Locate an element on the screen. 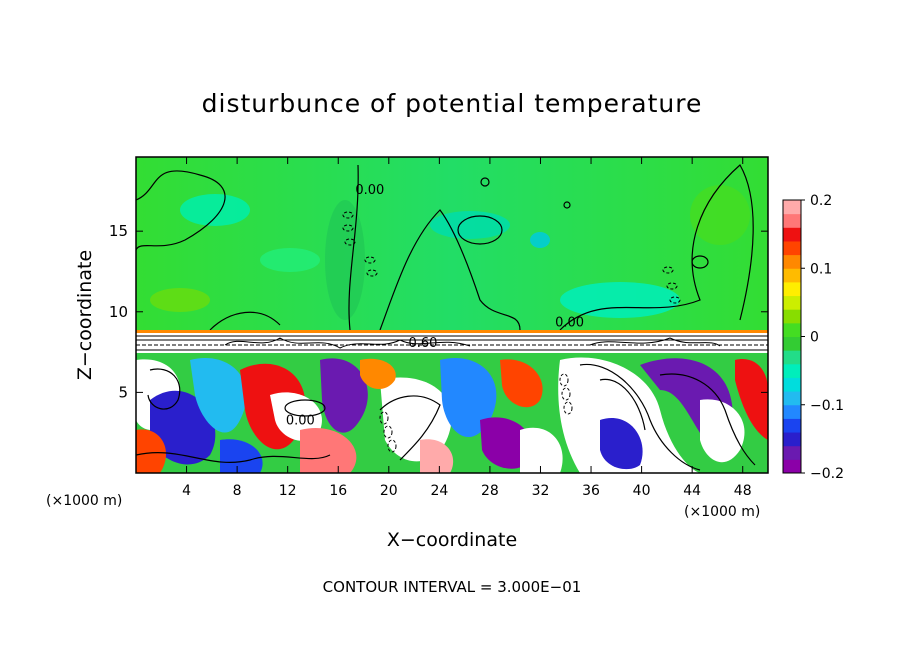 The height and width of the screenshot is (654, 904). x-tick-label-4: 4 is located at coordinates (186, 491).